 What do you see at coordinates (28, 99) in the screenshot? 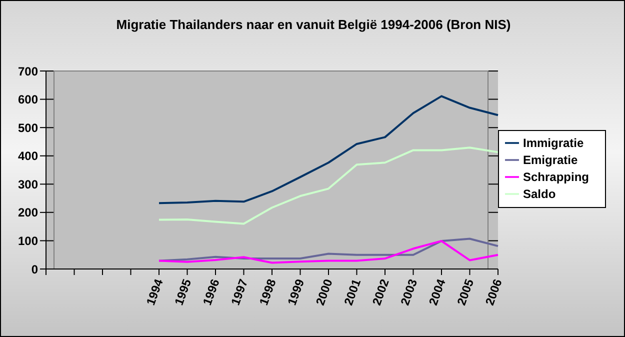
I see `y-tick-label: 600` at bounding box center [28, 99].